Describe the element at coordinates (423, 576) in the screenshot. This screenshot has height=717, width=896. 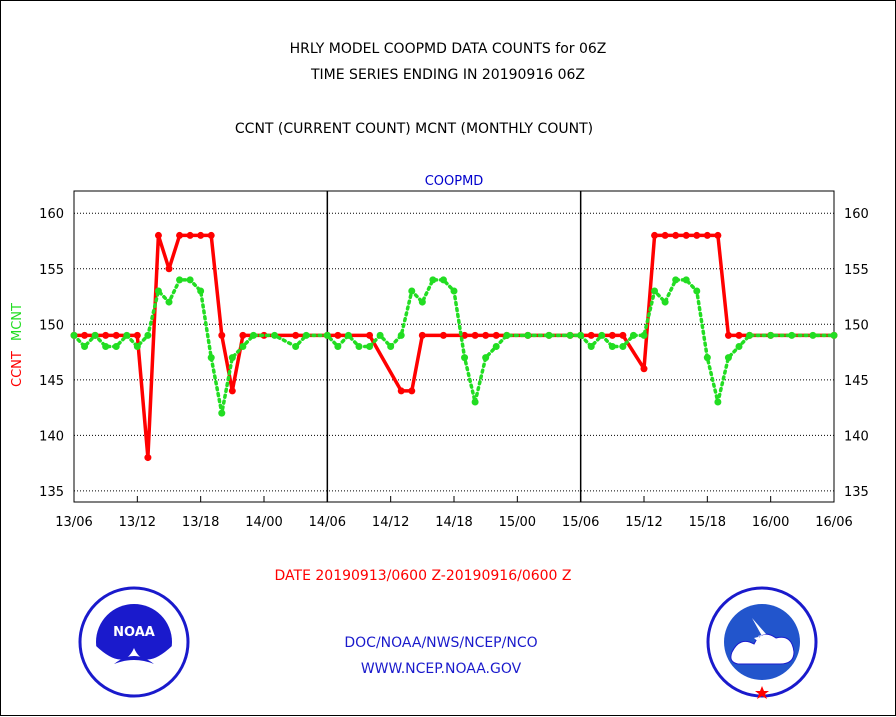
I see `date-range: DATE 20190913/0600 Z-20190916/0600 Z` at that location.